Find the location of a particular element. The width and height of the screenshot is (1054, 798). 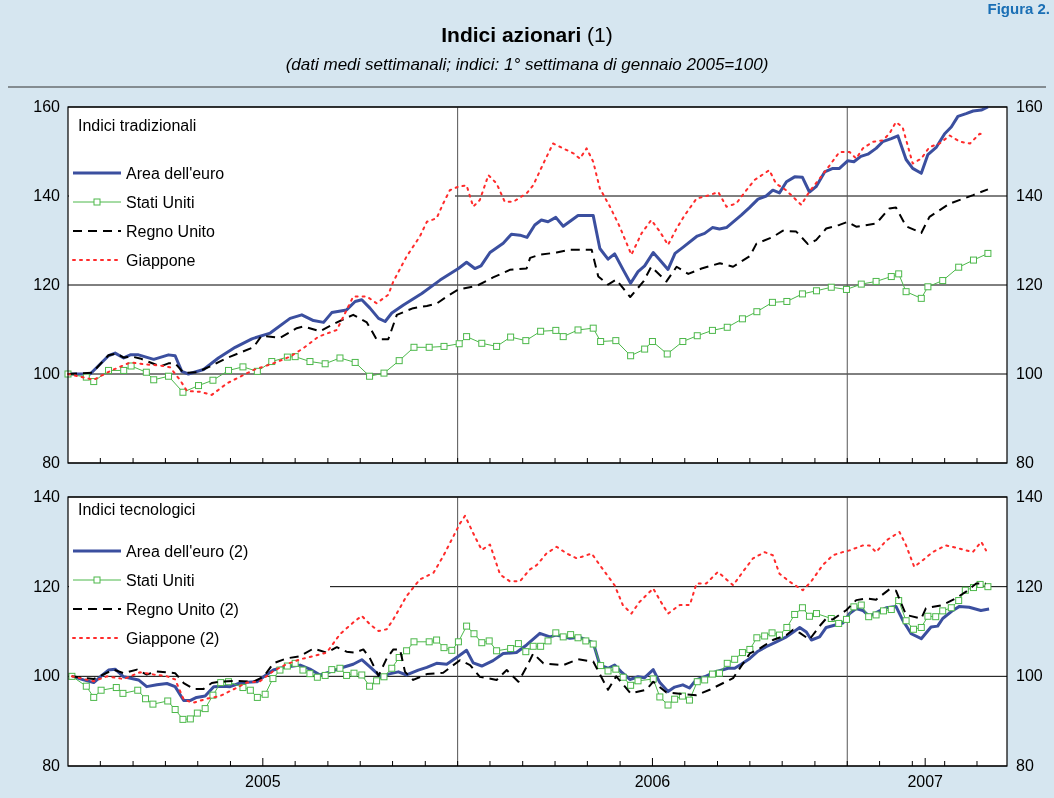

annotation: Indici tradizionali is located at coordinates (137, 125).